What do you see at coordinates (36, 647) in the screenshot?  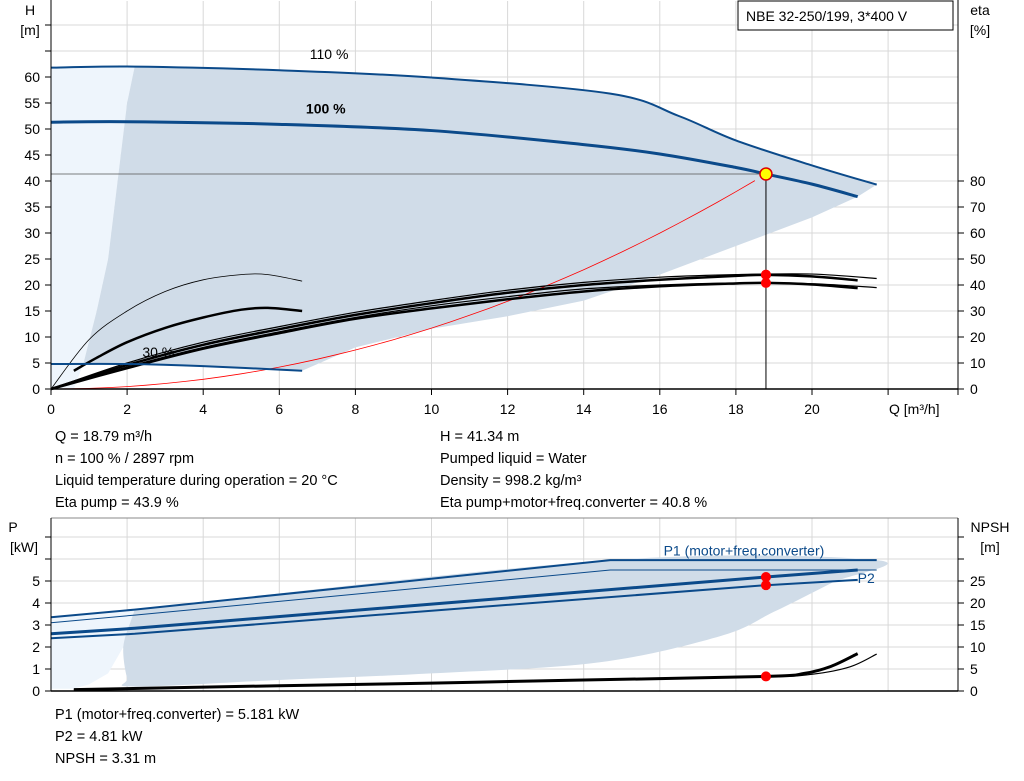 I see `p-tick-label: 2` at bounding box center [36, 647].